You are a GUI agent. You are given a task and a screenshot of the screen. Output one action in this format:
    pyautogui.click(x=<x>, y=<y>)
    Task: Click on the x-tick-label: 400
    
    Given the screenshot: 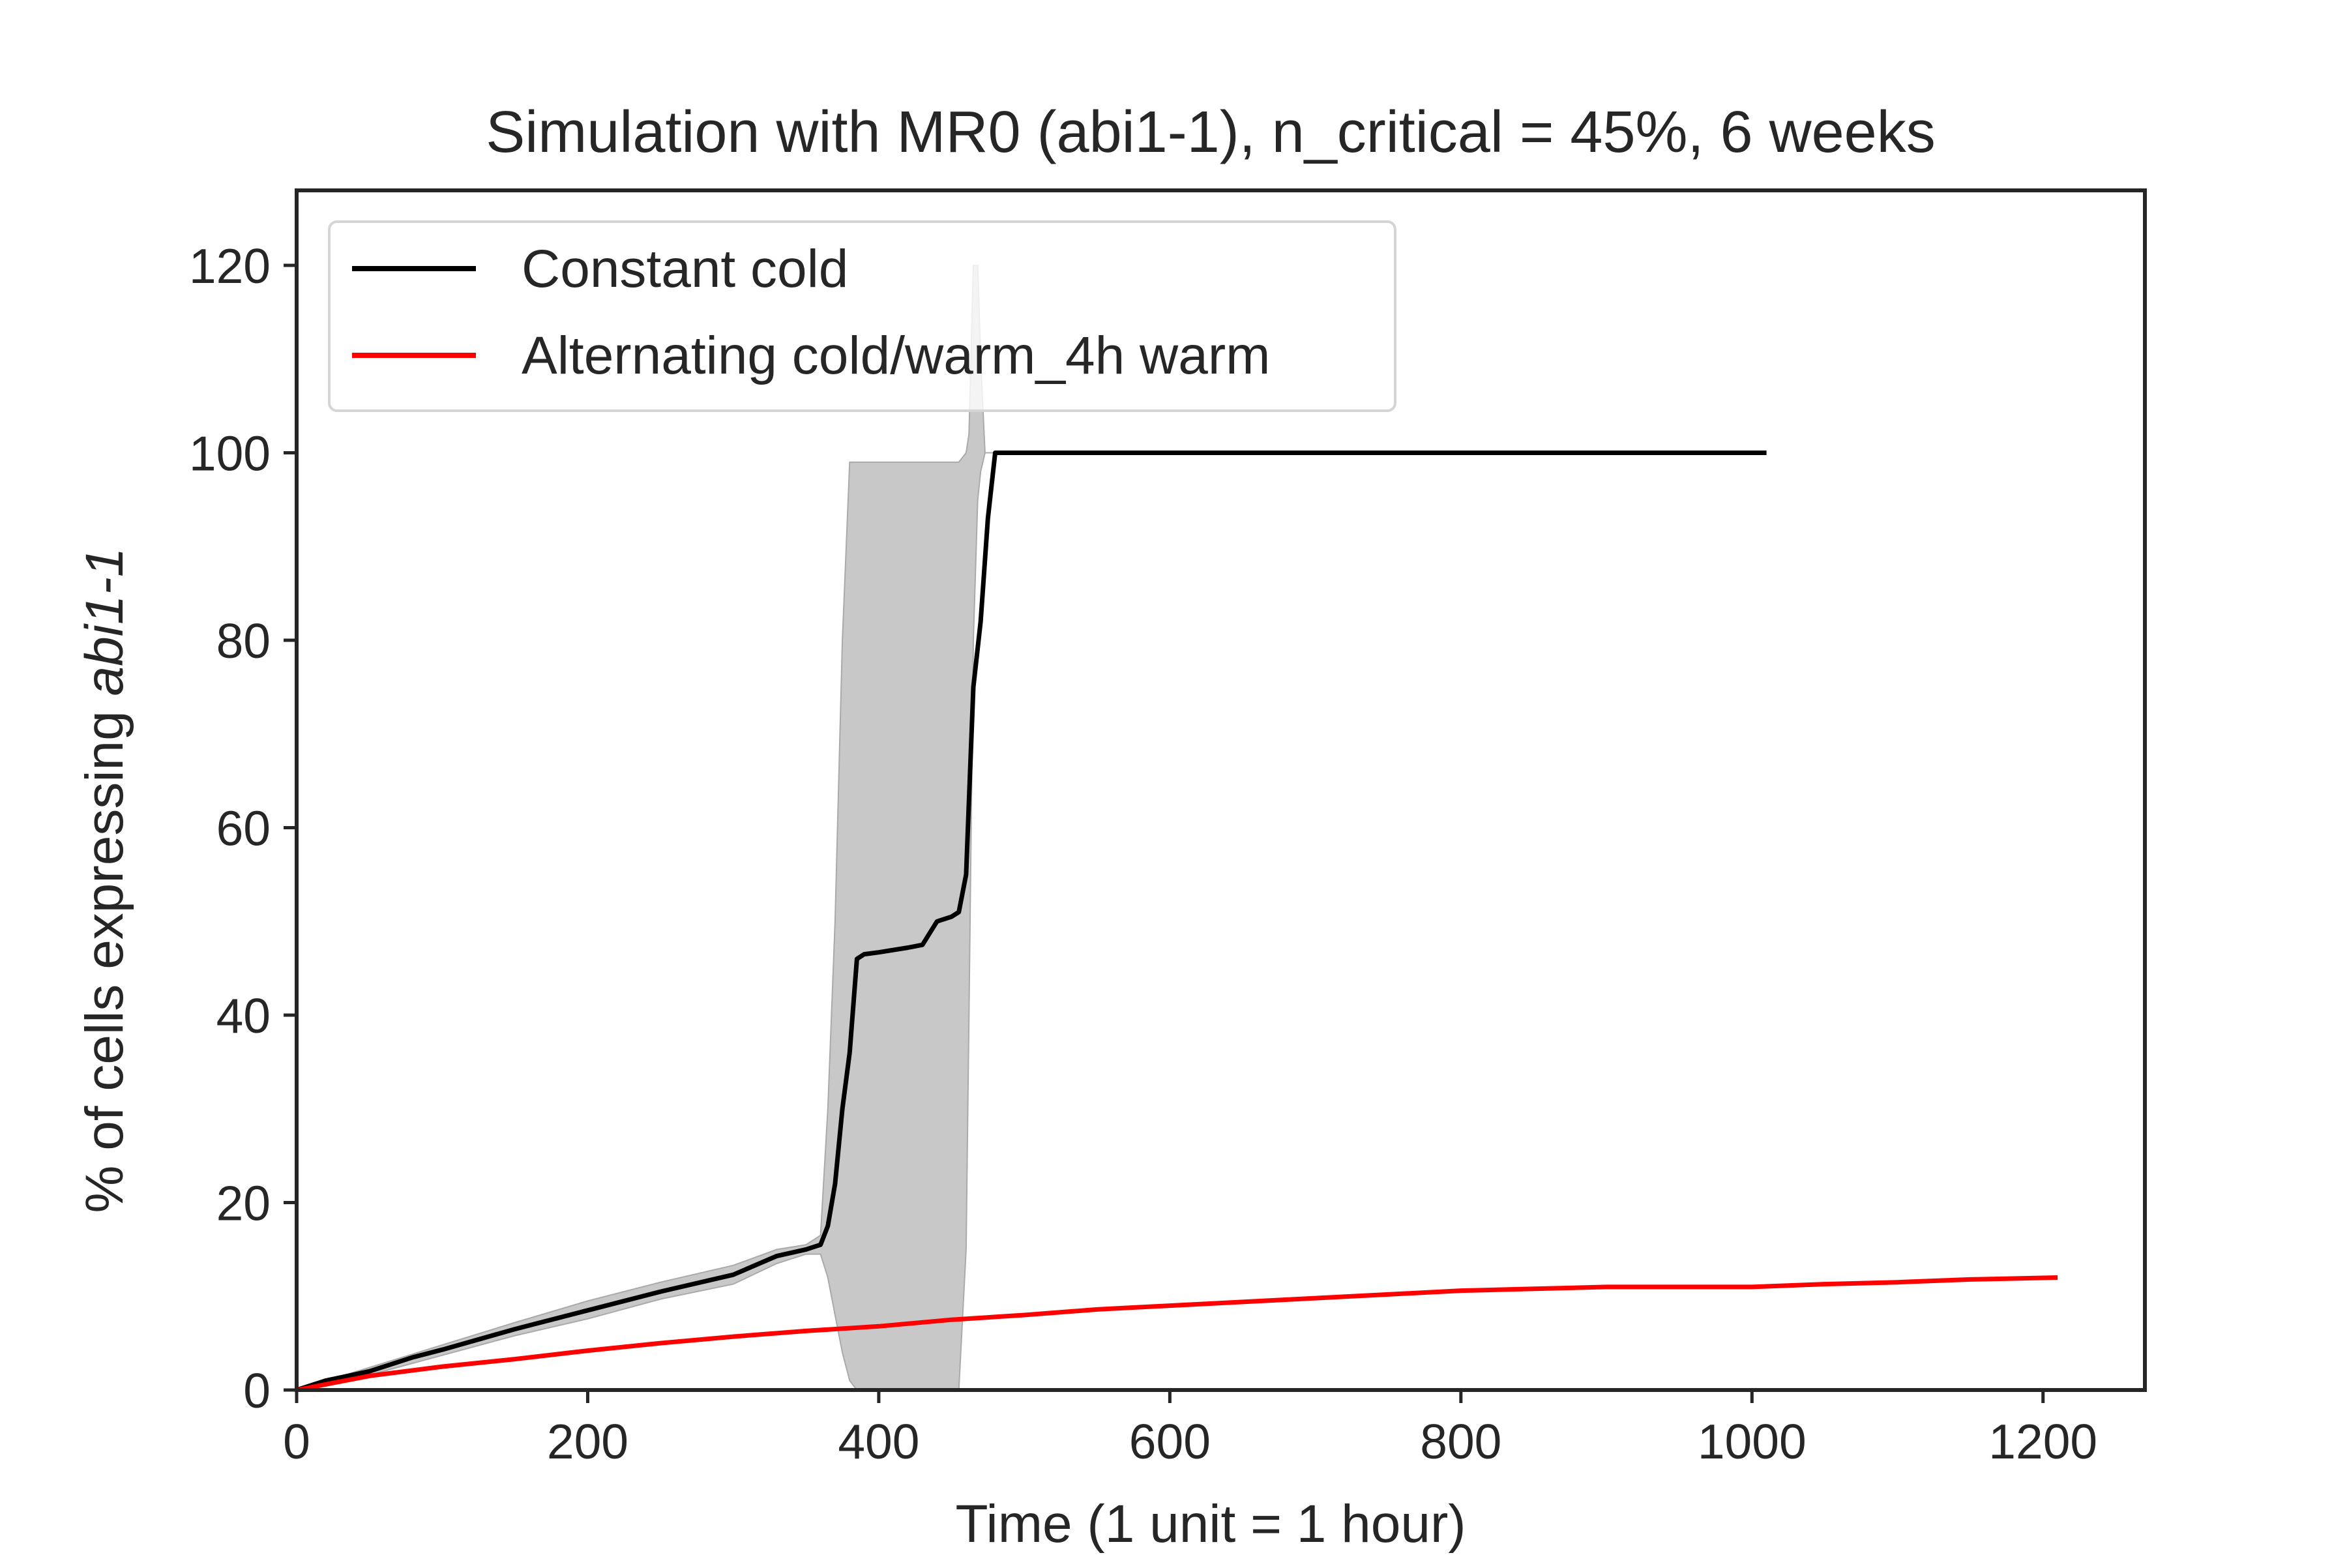 What is the action you would take?
    pyautogui.click(x=878, y=1442)
    